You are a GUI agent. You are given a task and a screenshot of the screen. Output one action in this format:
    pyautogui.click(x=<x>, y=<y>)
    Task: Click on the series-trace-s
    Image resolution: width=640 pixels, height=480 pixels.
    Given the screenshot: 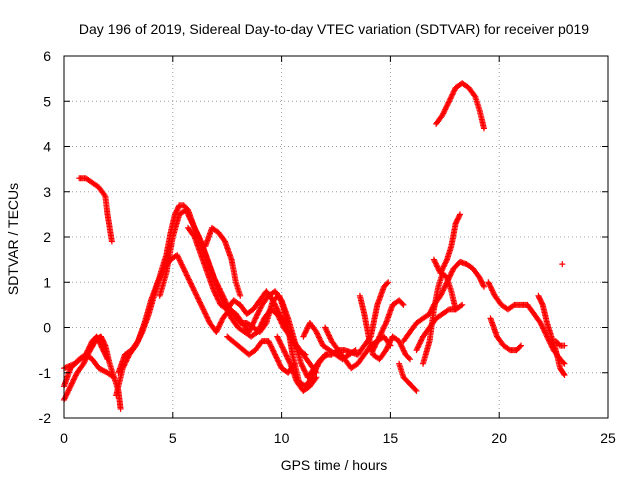 What is the action you would take?
    pyautogui.click(x=439, y=318)
    